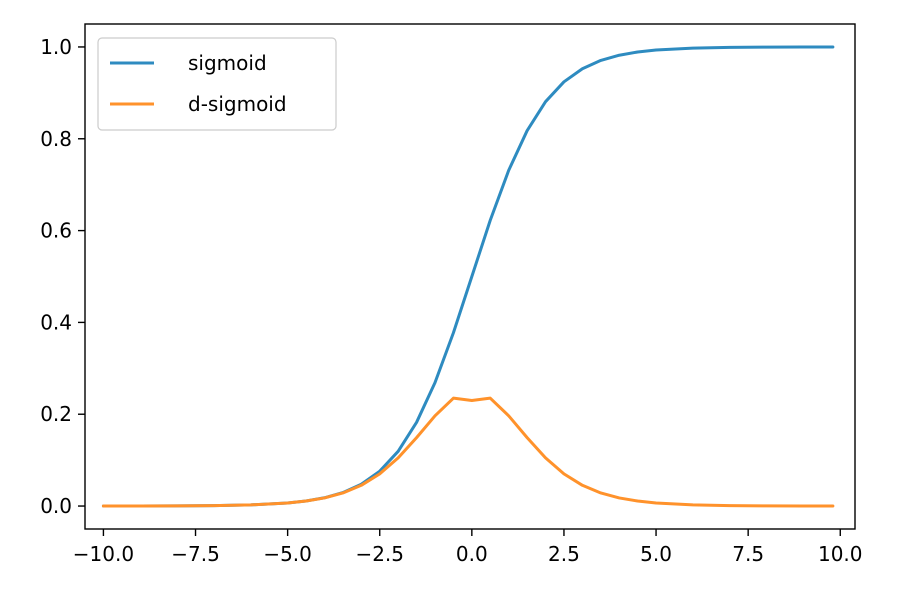  What do you see at coordinates (56, 414) in the screenshot?
I see `y-tick-label: 0.2` at bounding box center [56, 414].